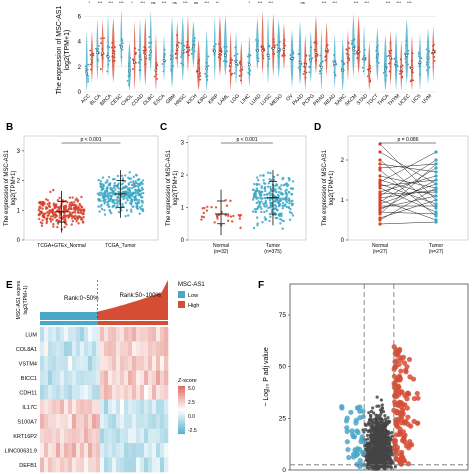  Describe the element at coordinates (110, 2) in the screenshot. I see `panel-a-significance-marker: ***` at that location.